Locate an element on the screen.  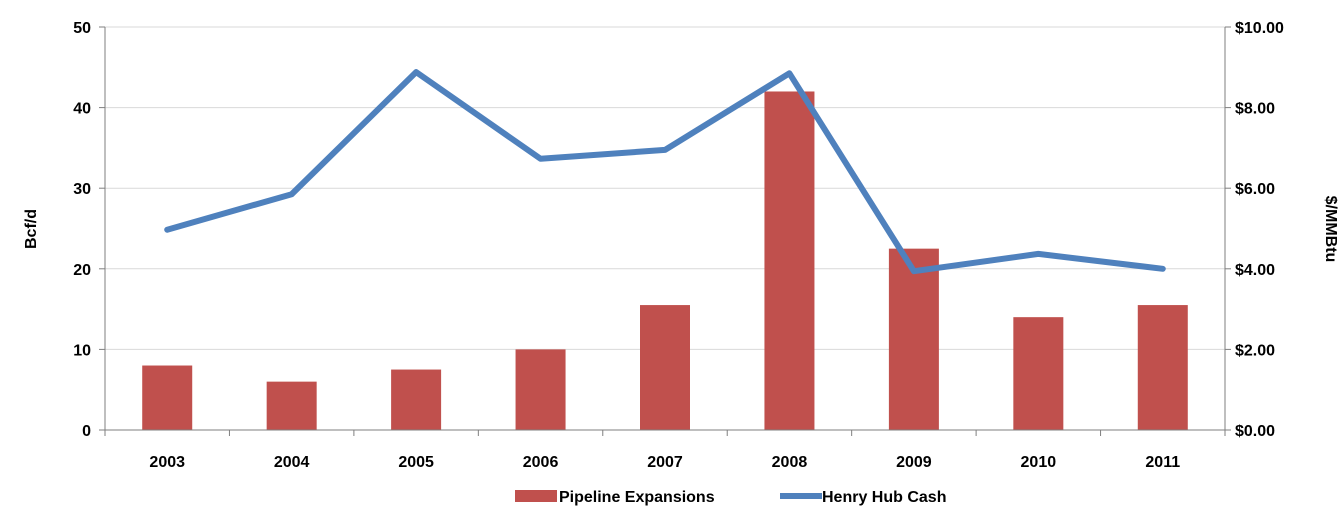
y-axis-title-left: Bcf/d is located at coordinates (31, 229).